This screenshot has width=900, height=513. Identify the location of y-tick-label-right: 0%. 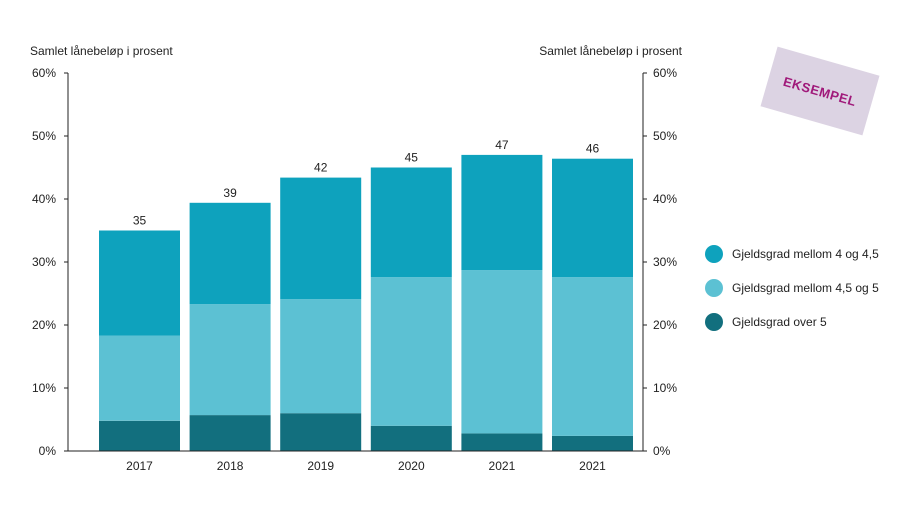
(662, 451).